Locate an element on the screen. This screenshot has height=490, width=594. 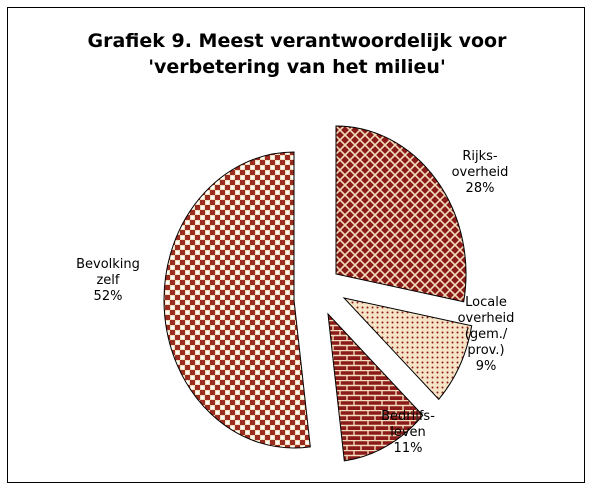
slice-category-label: Locale is located at coordinates (486, 302).